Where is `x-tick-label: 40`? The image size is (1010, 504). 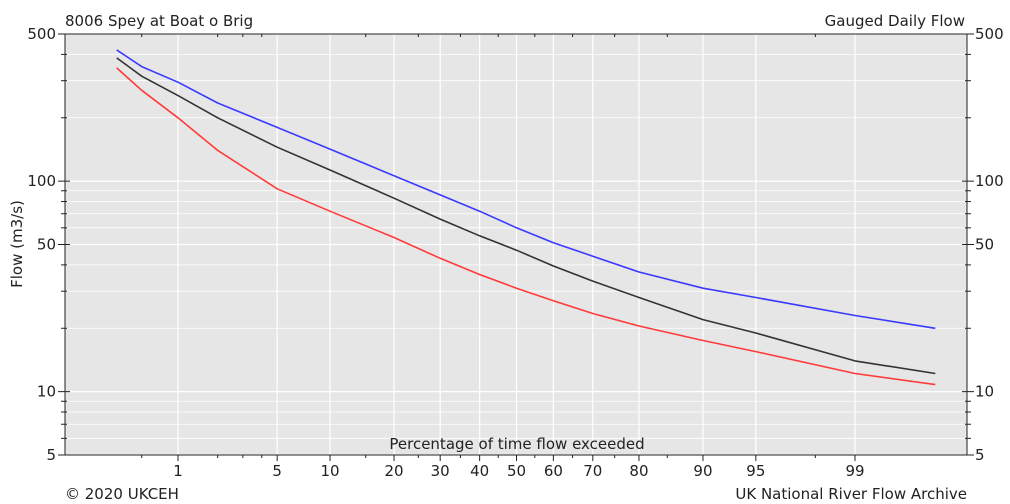 x-tick-label: 40 is located at coordinates (479, 471).